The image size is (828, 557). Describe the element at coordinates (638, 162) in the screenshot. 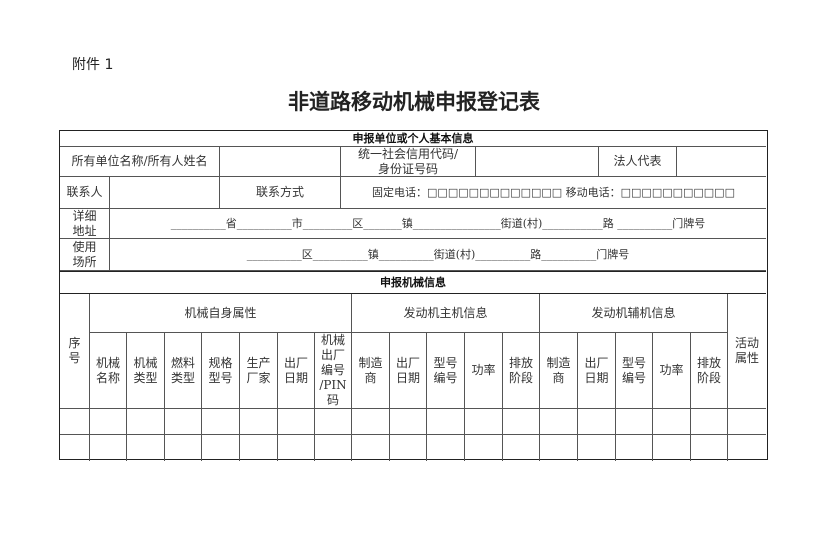

I see `legal-rep-label: 法人代表` at that location.